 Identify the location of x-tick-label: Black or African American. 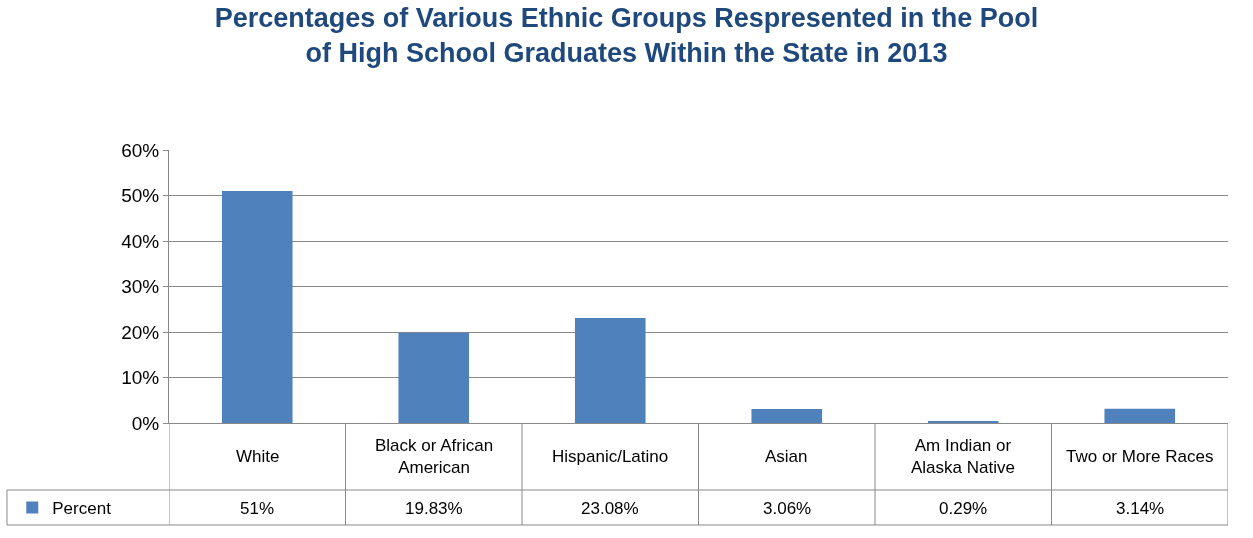
(434, 457).